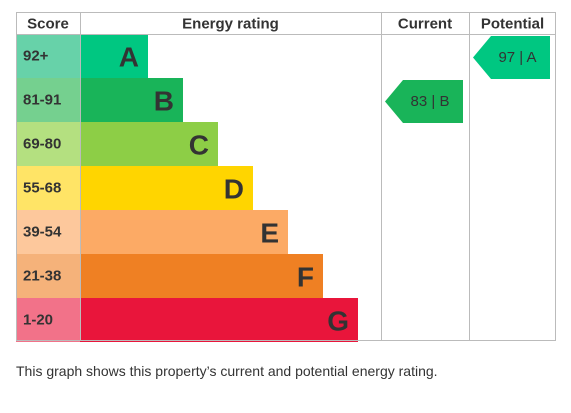 Image resolution: width=571 pixels, height=413 pixels. What do you see at coordinates (131, 100) in the screenshot?
I see `rating-bar-b` at bounding box center [131, 100].